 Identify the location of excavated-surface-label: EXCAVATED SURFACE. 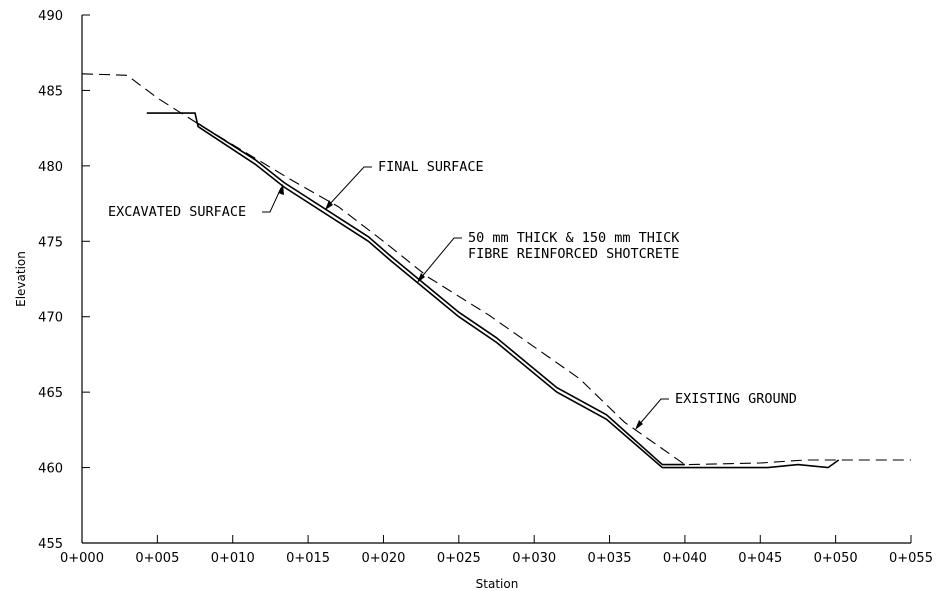
(177, 212).